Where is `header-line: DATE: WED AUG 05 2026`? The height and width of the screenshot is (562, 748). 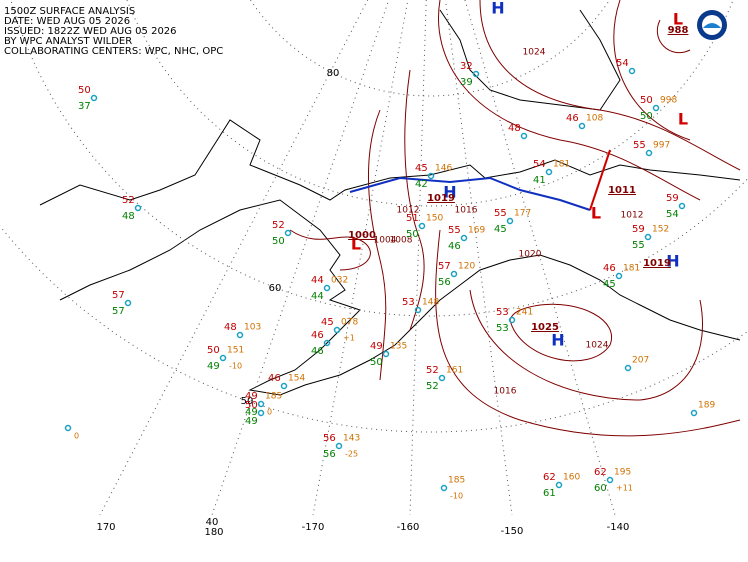 header-line: DATE: WED AUG 05 2026 is located at coordinates (67, 21).